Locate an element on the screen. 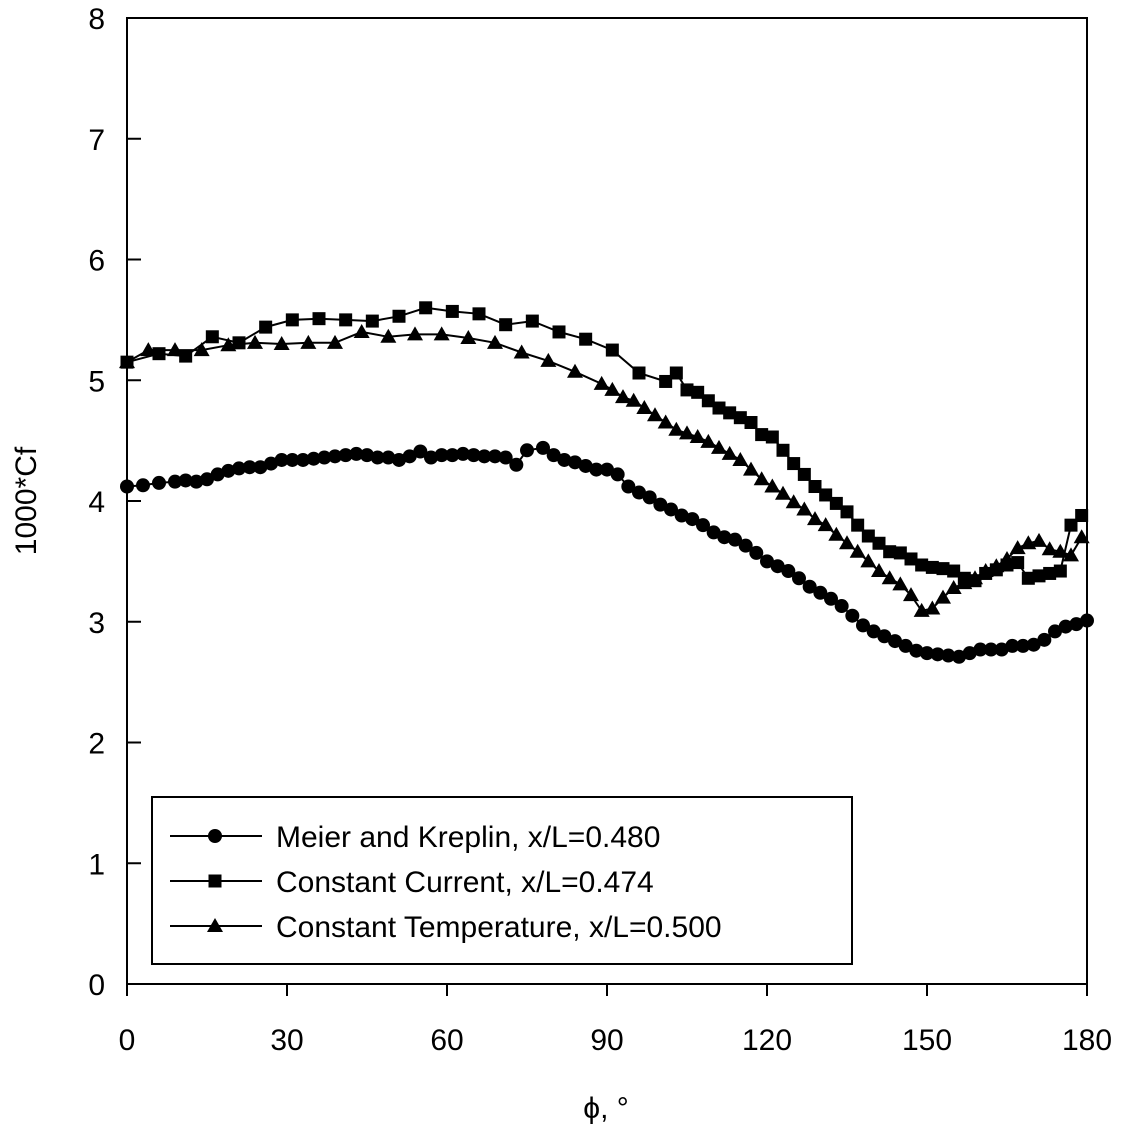 The image size is (1132, 1135). x-tick-label: 120 is located at coordinates (767, 1040).